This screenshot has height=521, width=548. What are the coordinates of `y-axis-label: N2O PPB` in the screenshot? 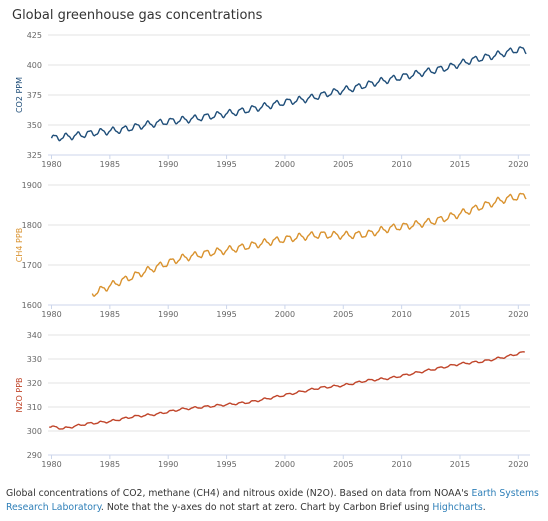 It's located at (19, 394).